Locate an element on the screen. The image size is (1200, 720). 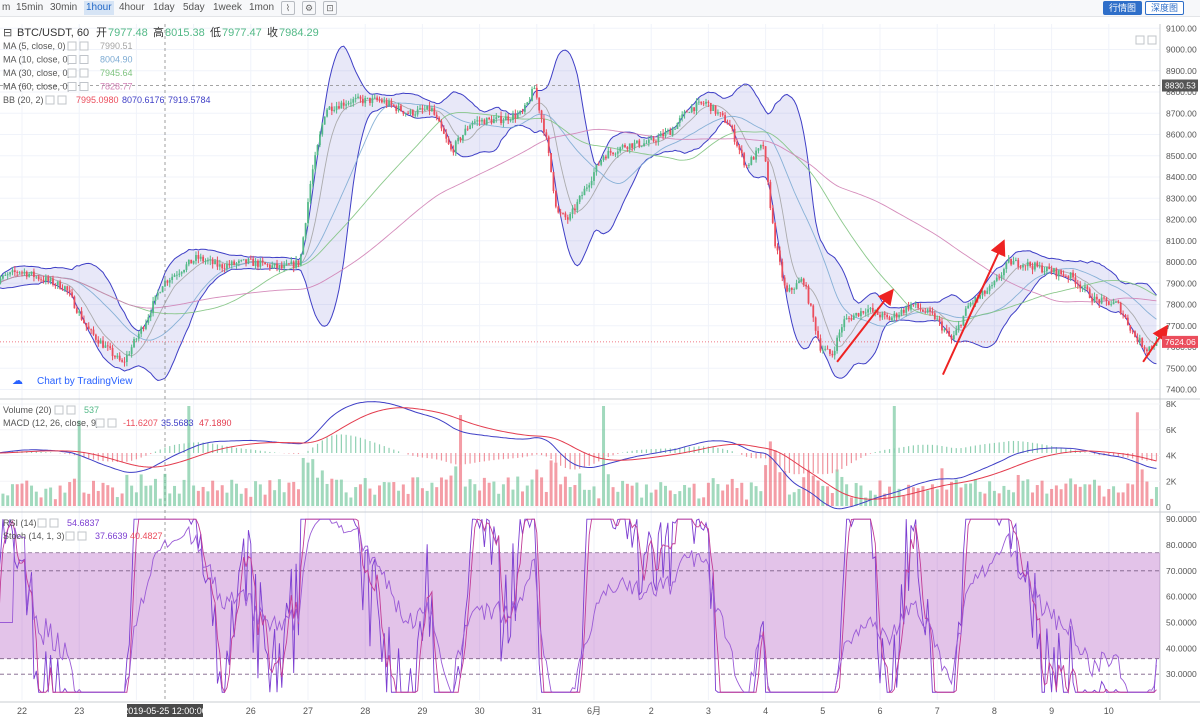
timeframe-4hour: 4hour is located at coordinates (132, 7).